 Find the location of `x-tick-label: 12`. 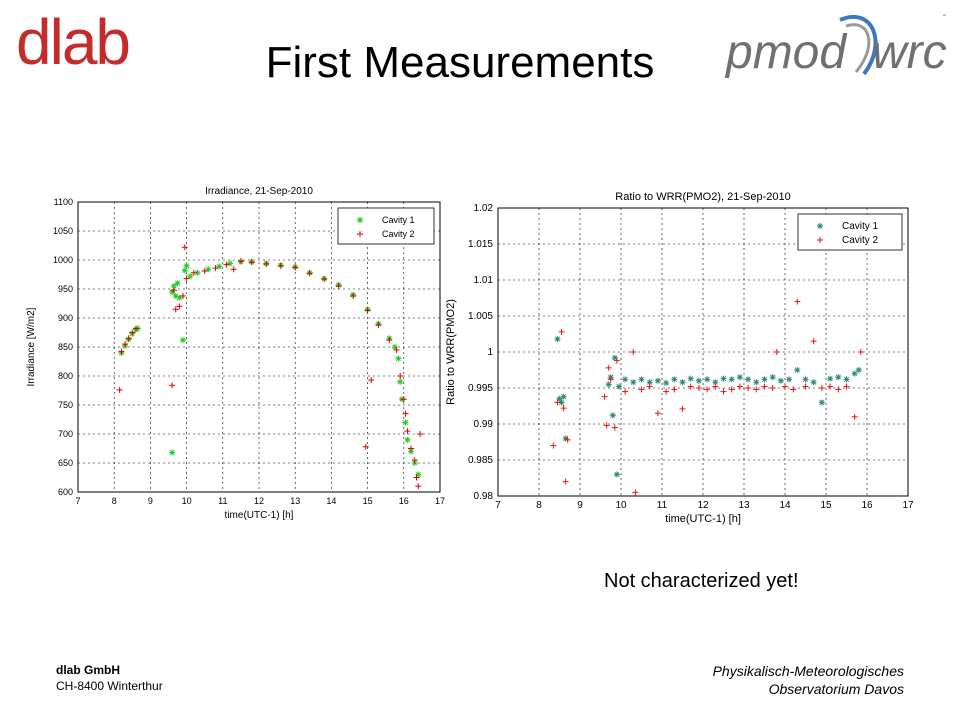

x-tick-label: 12 is located at coordinates (703, 505).